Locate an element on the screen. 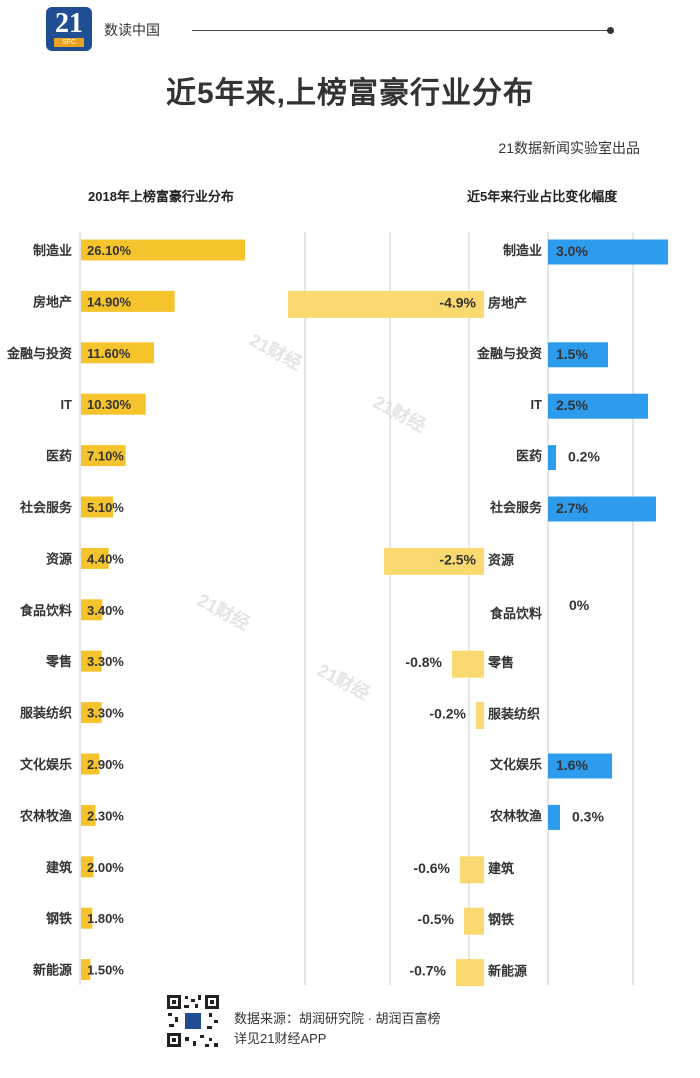  right-value-label: -0.8% is located at coordinates (423, 662).